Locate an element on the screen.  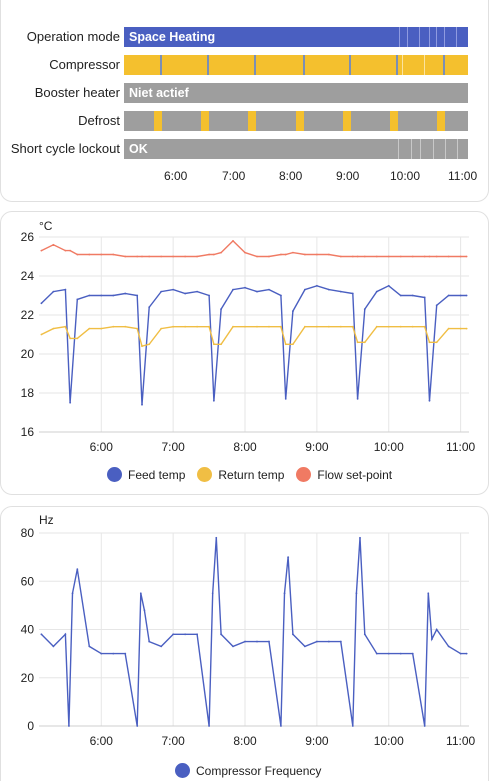
legend-feed-temp: Feed temp is located at coordinates (146, 474).